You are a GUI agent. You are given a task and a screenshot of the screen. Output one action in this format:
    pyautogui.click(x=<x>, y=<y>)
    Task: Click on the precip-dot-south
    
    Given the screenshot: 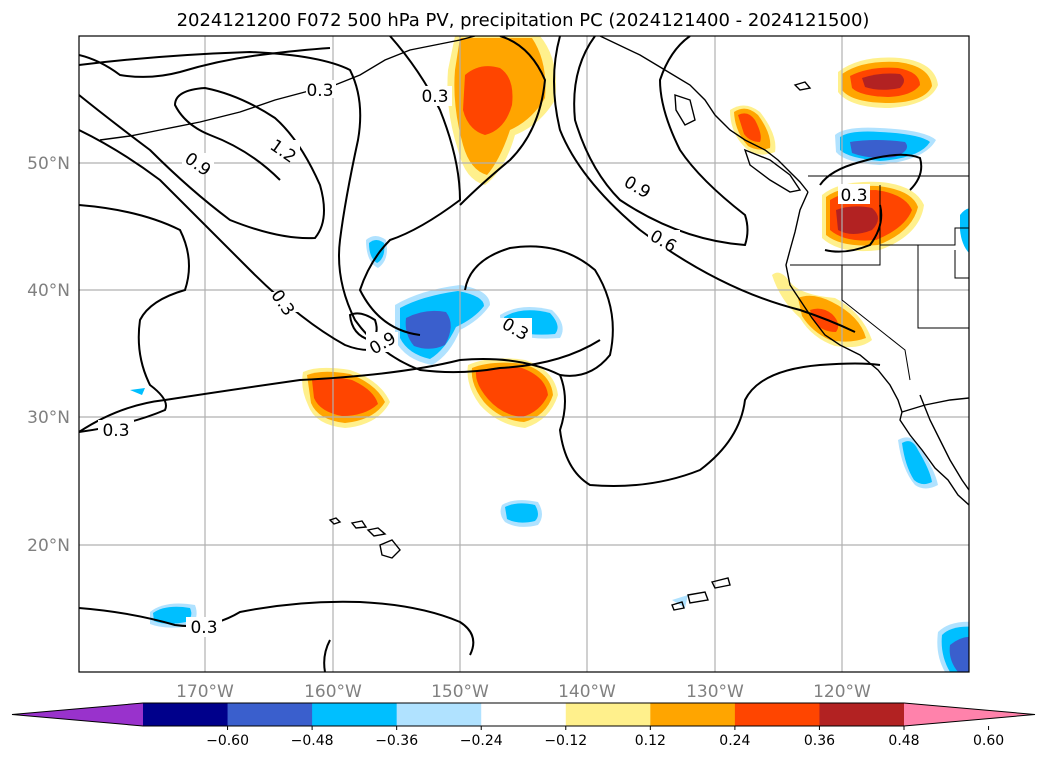 What is the action you would take?
    pyautogui.click(x=680, y=601)
    